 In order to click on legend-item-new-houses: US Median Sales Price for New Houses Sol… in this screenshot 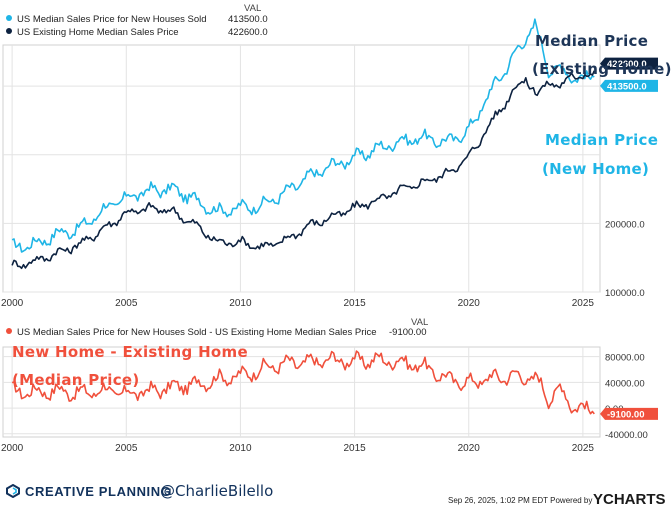, I will do `click(137, 19)`.